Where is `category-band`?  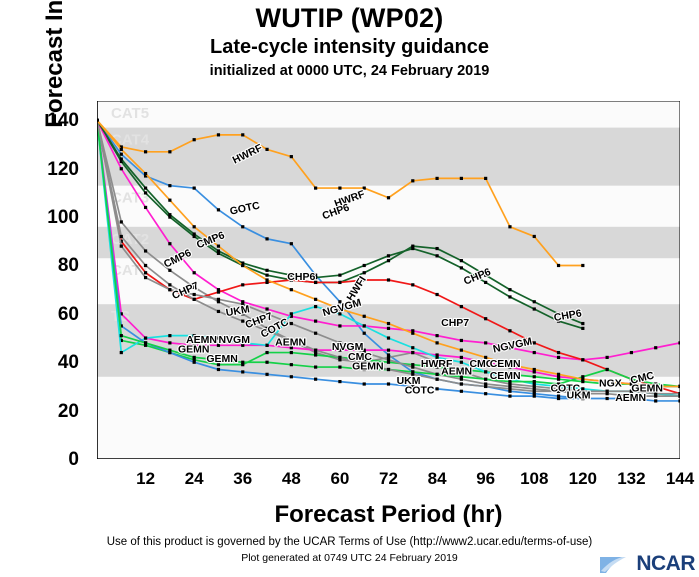 category-band is located at coordinates (388, 242).